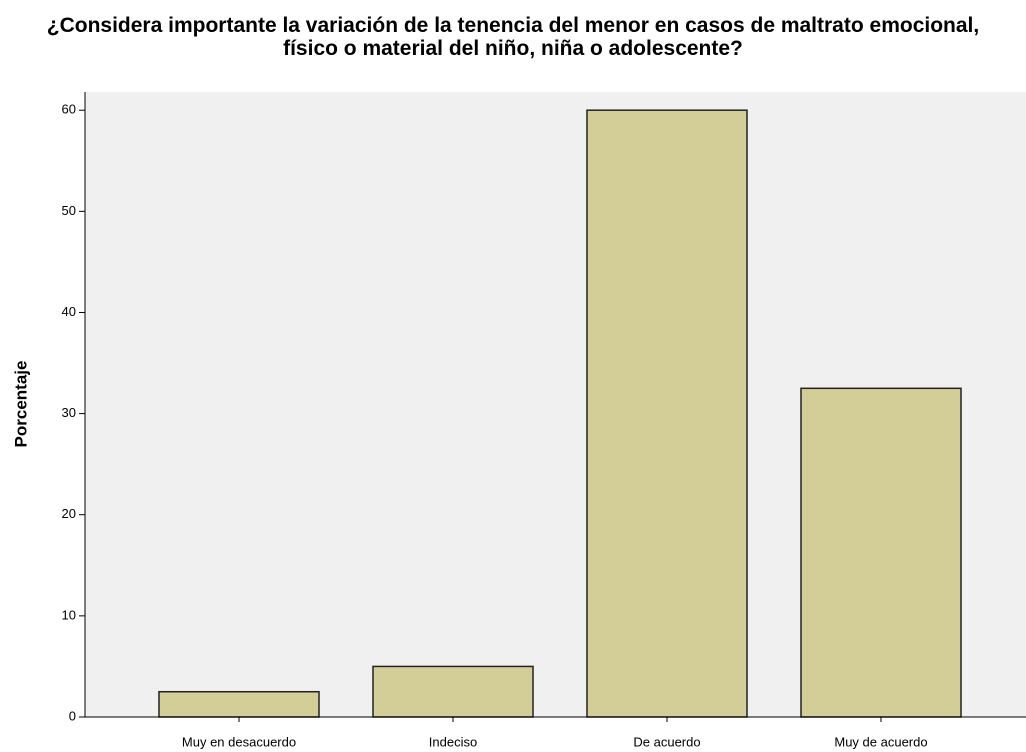 This screenshot has height=752, width=1026. I want to click on y-tick-label: 20, so click(69, 513).